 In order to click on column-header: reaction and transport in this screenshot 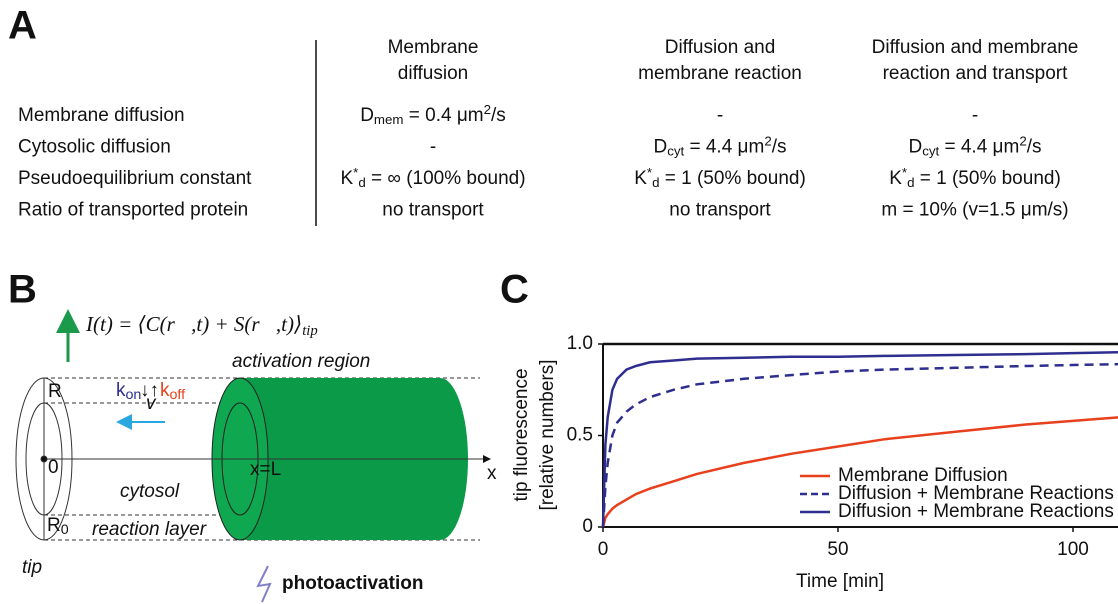, I will do `click(976, 73)`.